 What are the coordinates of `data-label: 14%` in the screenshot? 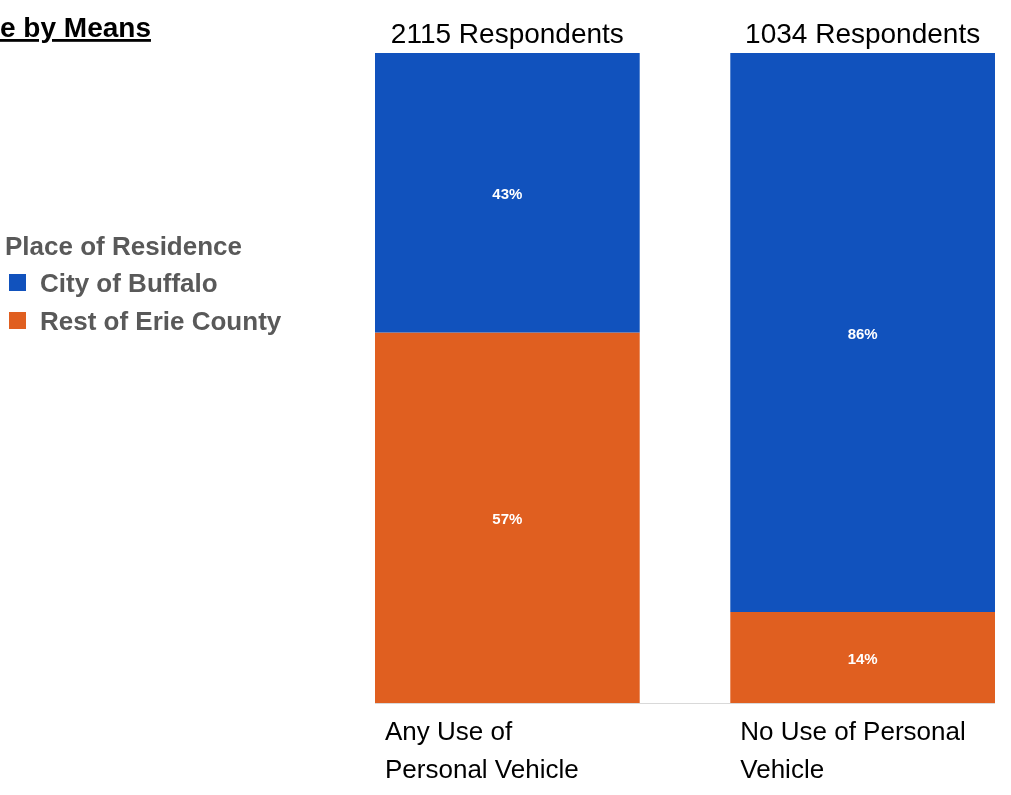 It's located at (862, 658).